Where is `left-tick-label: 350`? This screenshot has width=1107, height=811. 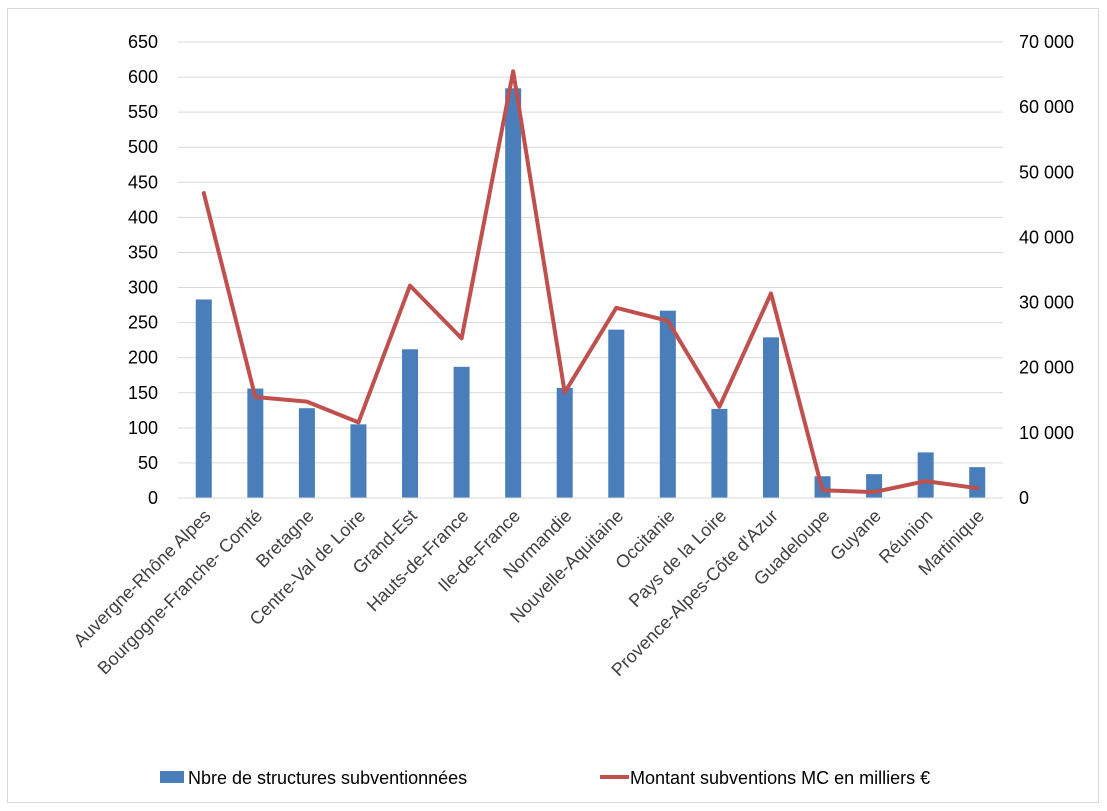
left-tick-label: 350 is located at coordinates (143, 252).